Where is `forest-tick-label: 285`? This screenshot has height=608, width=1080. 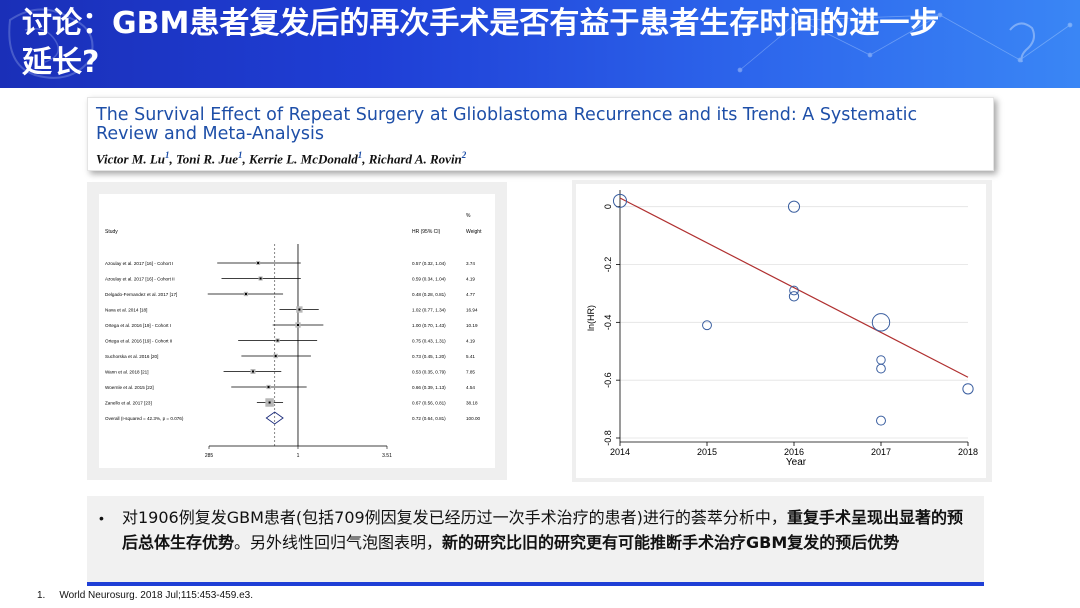 forest-tick-label: 285 is located at coordinates (209, 456).